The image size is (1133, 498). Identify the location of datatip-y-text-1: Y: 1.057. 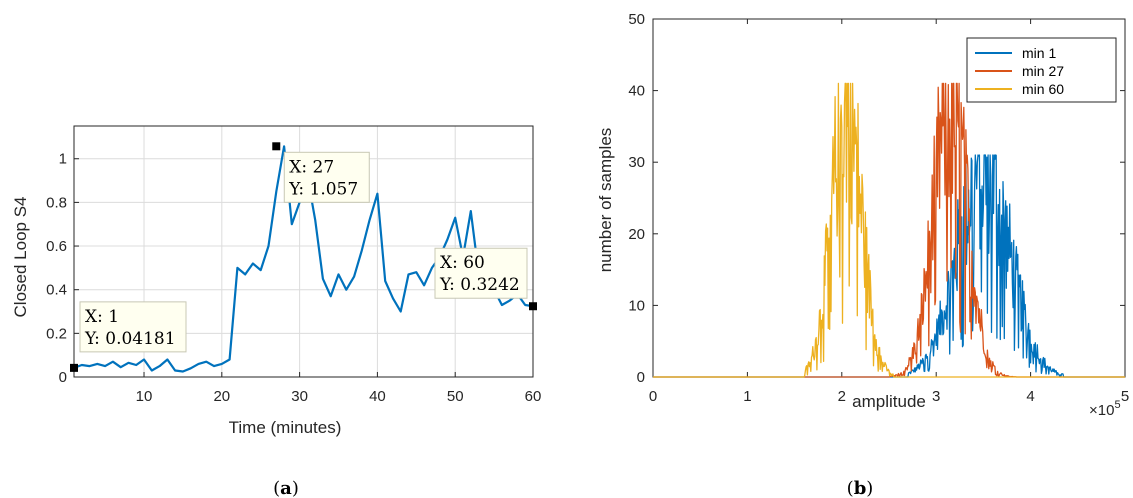
(323, 189).